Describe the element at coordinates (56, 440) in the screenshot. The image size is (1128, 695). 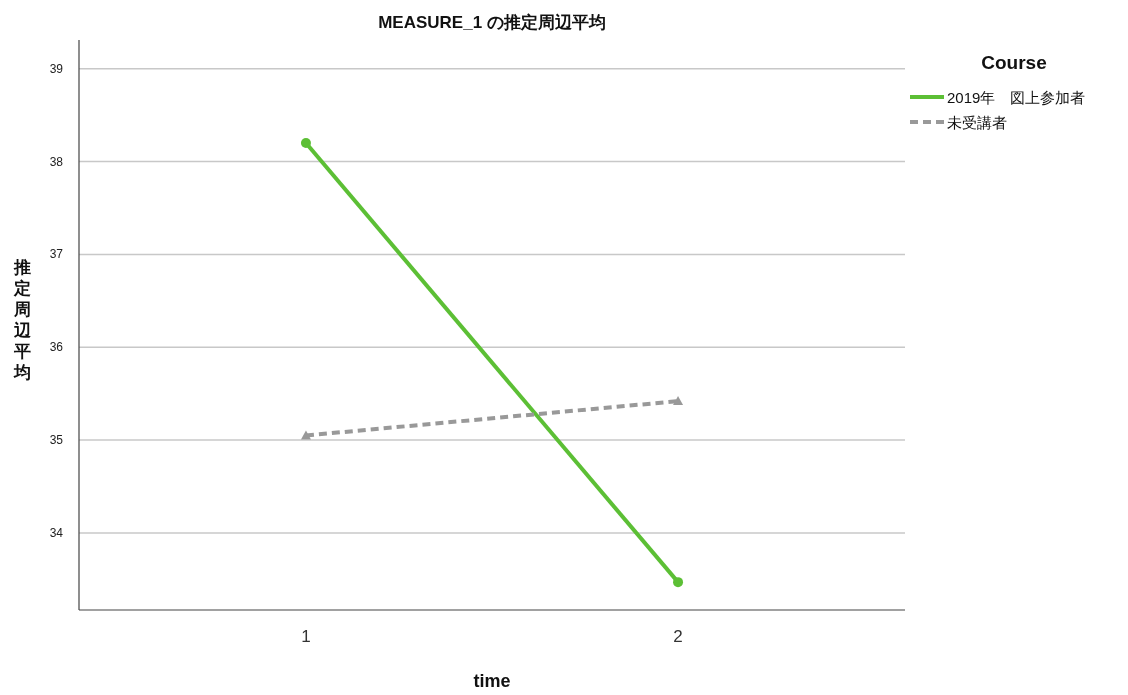
I see `y-tick-label: 35` at that location.